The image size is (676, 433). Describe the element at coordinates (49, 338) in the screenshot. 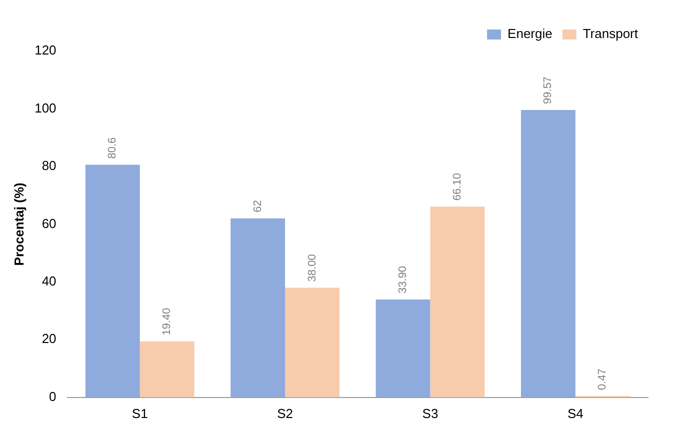

I see `y-tick-label: 20` at that location.